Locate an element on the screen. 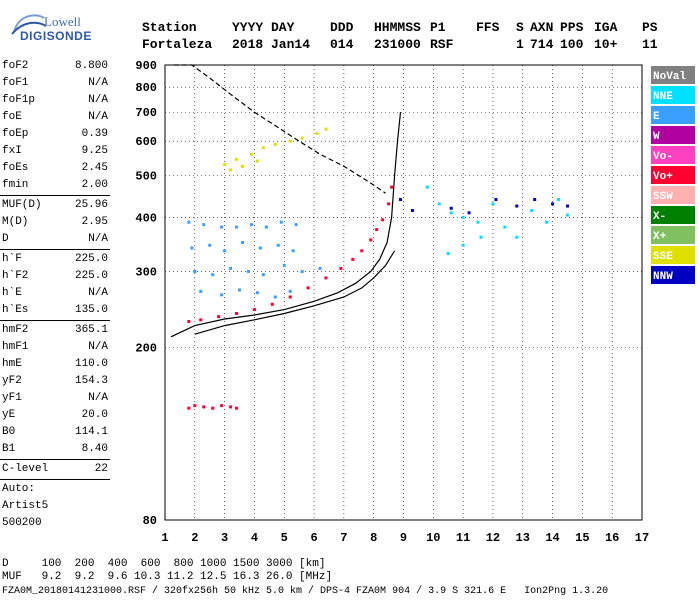  x-tick-label: 9 is located at coordinates (403, 538).